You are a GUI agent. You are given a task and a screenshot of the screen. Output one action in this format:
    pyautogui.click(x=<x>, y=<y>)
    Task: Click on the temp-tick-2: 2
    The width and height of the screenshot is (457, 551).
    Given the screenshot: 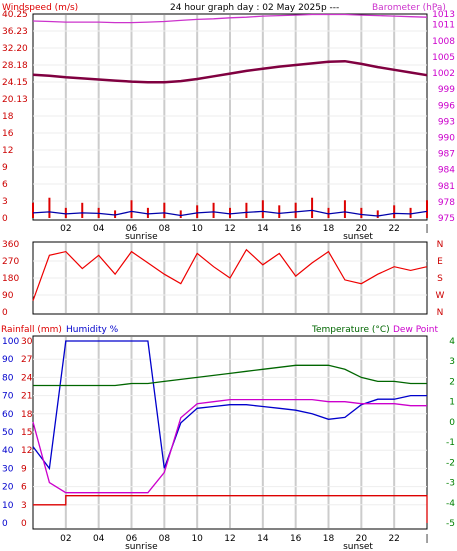 What is the action you would take?
    pyautogui.click(x=452, y=382)
    